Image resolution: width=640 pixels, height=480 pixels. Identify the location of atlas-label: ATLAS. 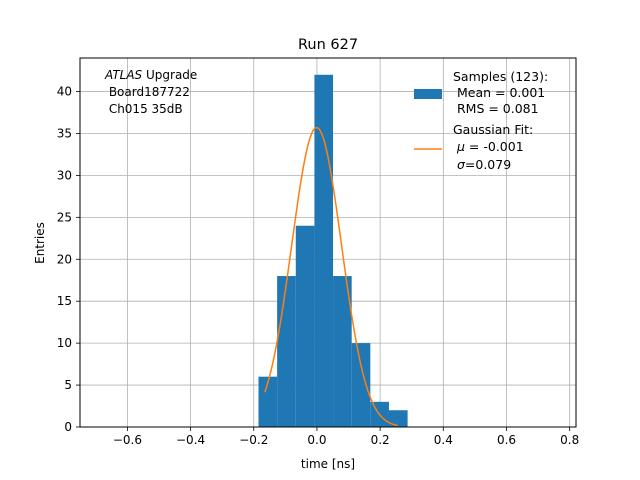
(123, 75).